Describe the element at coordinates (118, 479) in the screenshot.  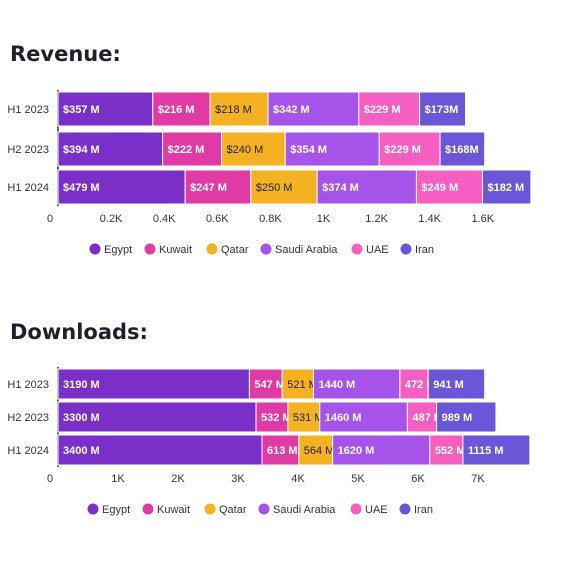
I see `downloads-x-tick-label: 1K` at that location.